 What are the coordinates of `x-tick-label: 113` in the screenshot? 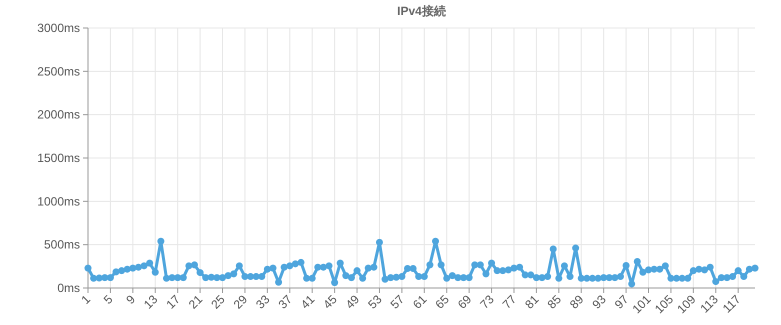 It's located at (709, 304).